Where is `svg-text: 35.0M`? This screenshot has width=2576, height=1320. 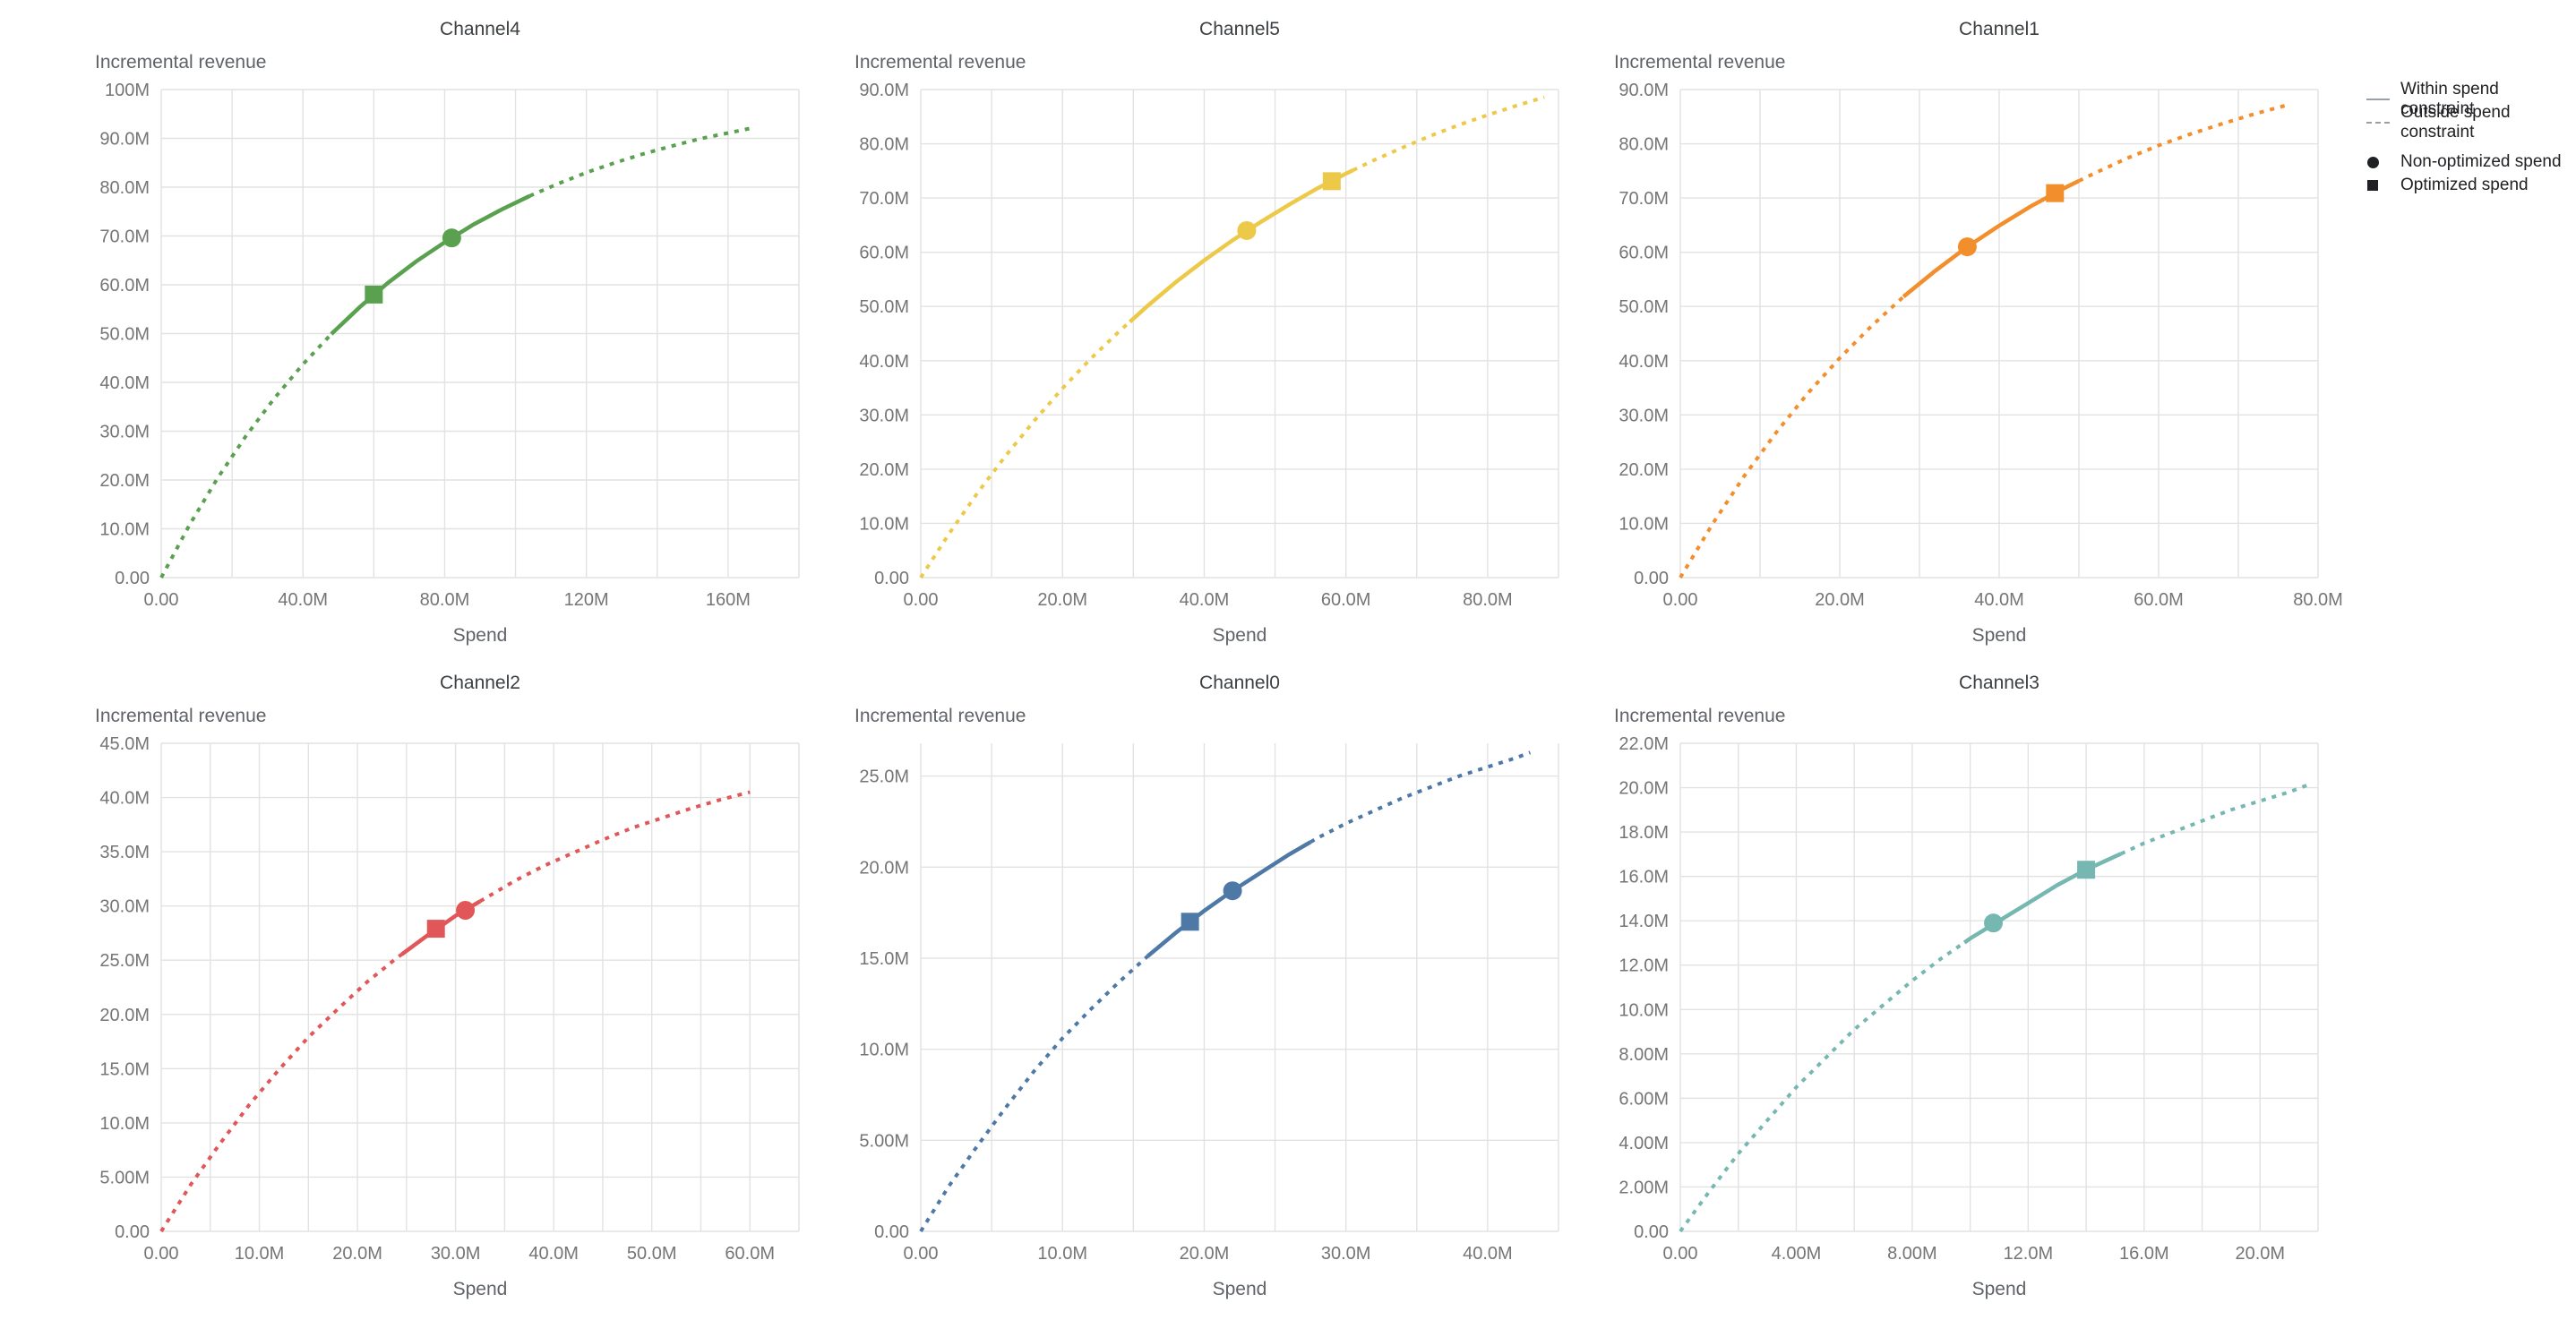 svg-text: 35.0M is located at coordinates (124, 853).